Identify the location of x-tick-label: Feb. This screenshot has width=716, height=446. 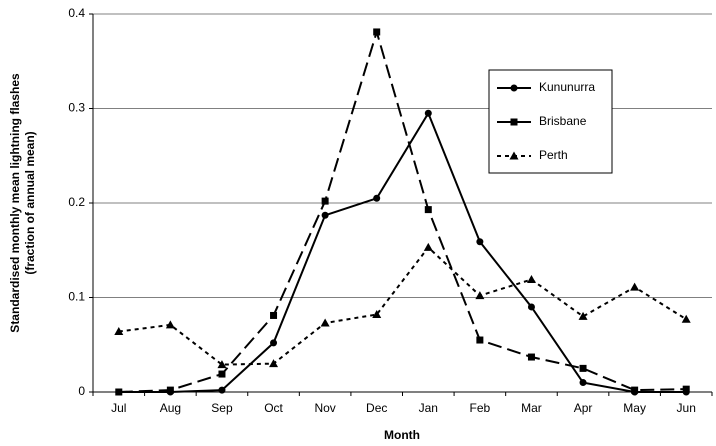
(480, 408).